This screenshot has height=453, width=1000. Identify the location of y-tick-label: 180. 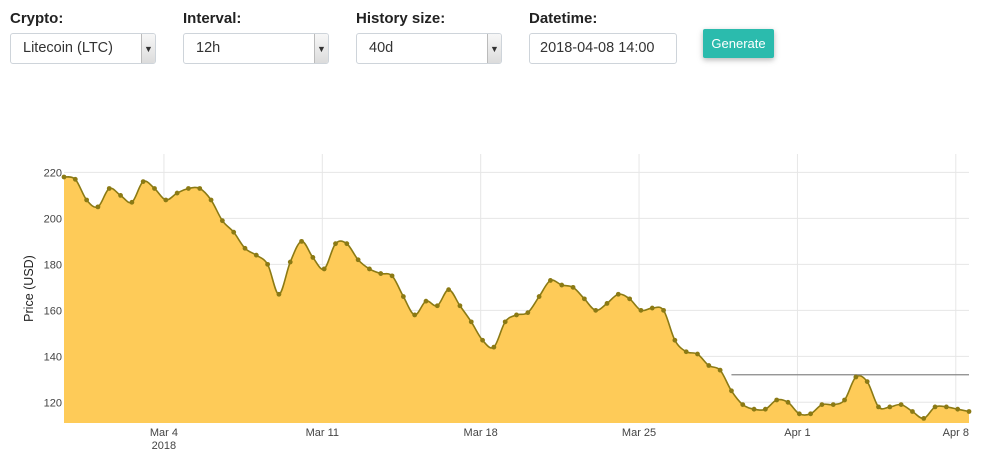
(53, 265).